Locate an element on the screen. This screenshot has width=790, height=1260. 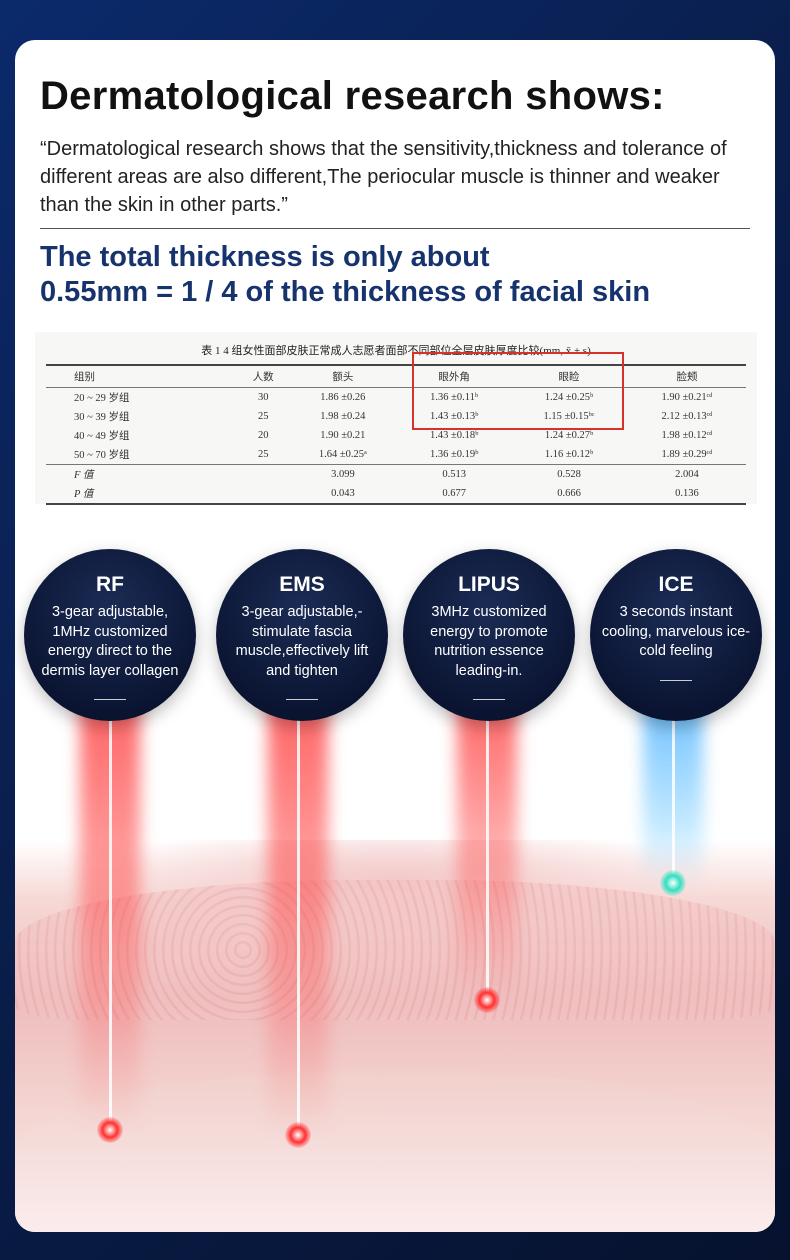
table-cell: 0.666 is located at coordinates (569, 493).